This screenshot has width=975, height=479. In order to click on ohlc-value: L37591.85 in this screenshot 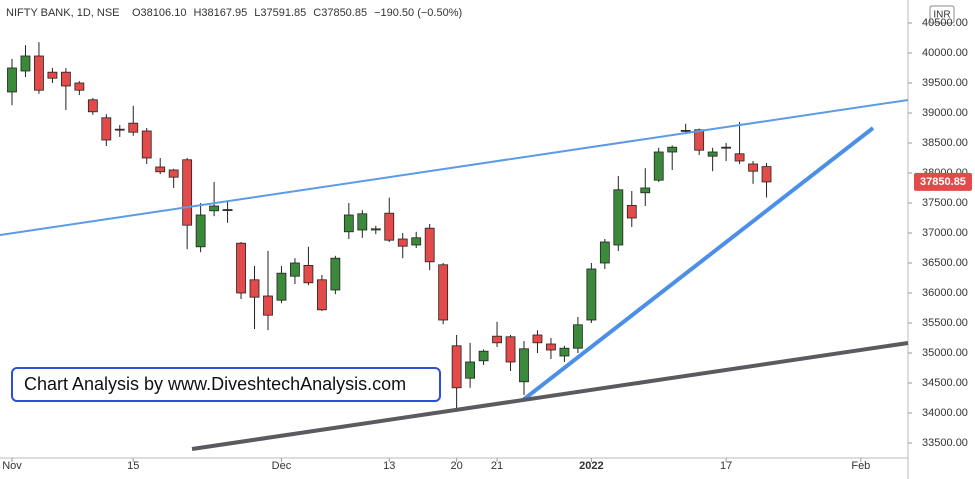, I will do `click(280, 13)`.